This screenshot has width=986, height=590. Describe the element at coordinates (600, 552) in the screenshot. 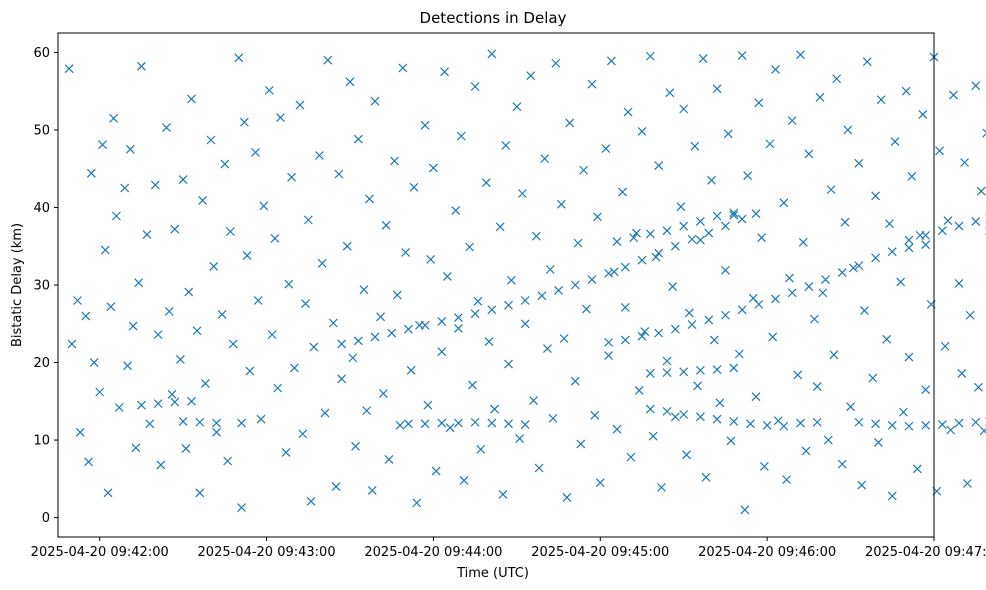

I see `x-tick-label: 2025-04-20 09:45:00` at that location.